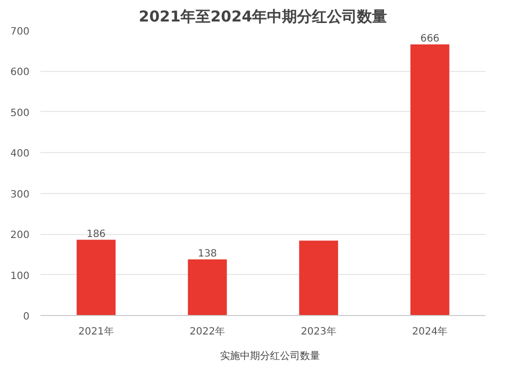  Describe the element at coordinates (20, 276) in the screenshot. I see `y-tick-label: 100` at that location.